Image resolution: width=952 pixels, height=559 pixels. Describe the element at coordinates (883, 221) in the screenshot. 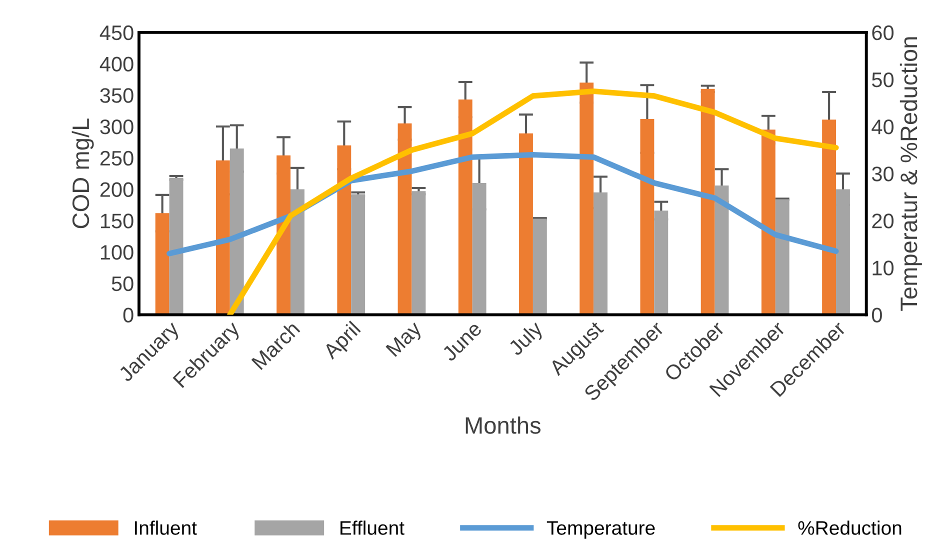

I see `y2-tick-label: 20` at that location.